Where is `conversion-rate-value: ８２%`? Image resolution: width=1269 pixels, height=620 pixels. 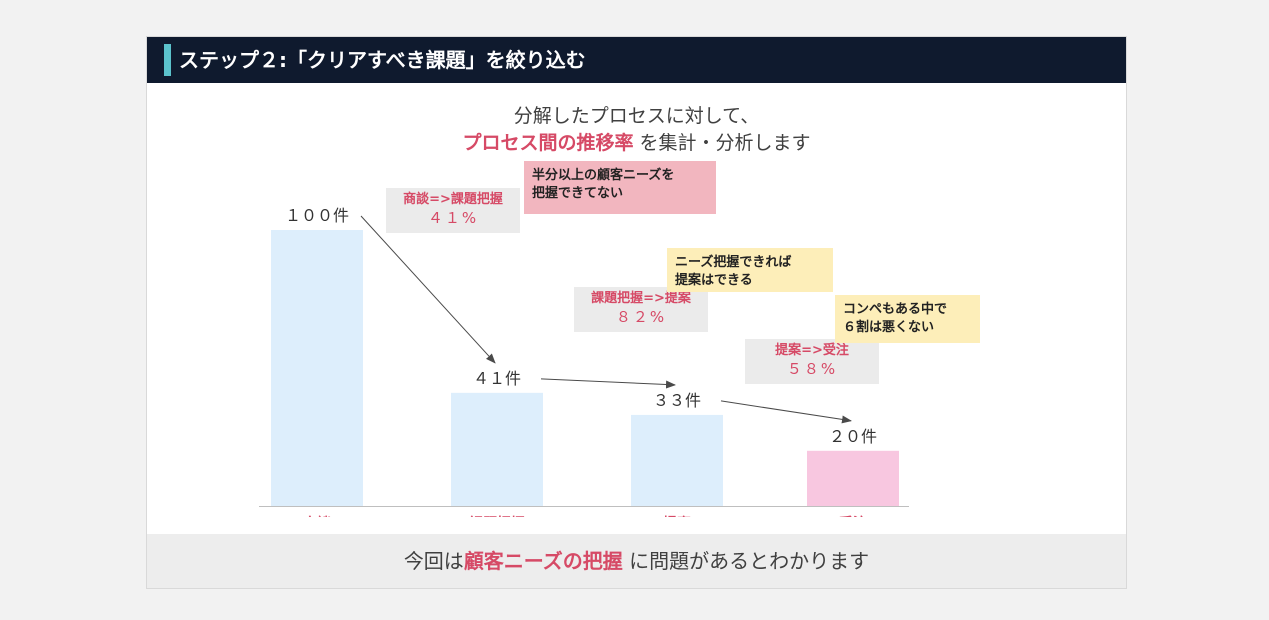 conversion-rate-value: ８２% is located at coordinates (641, 317).